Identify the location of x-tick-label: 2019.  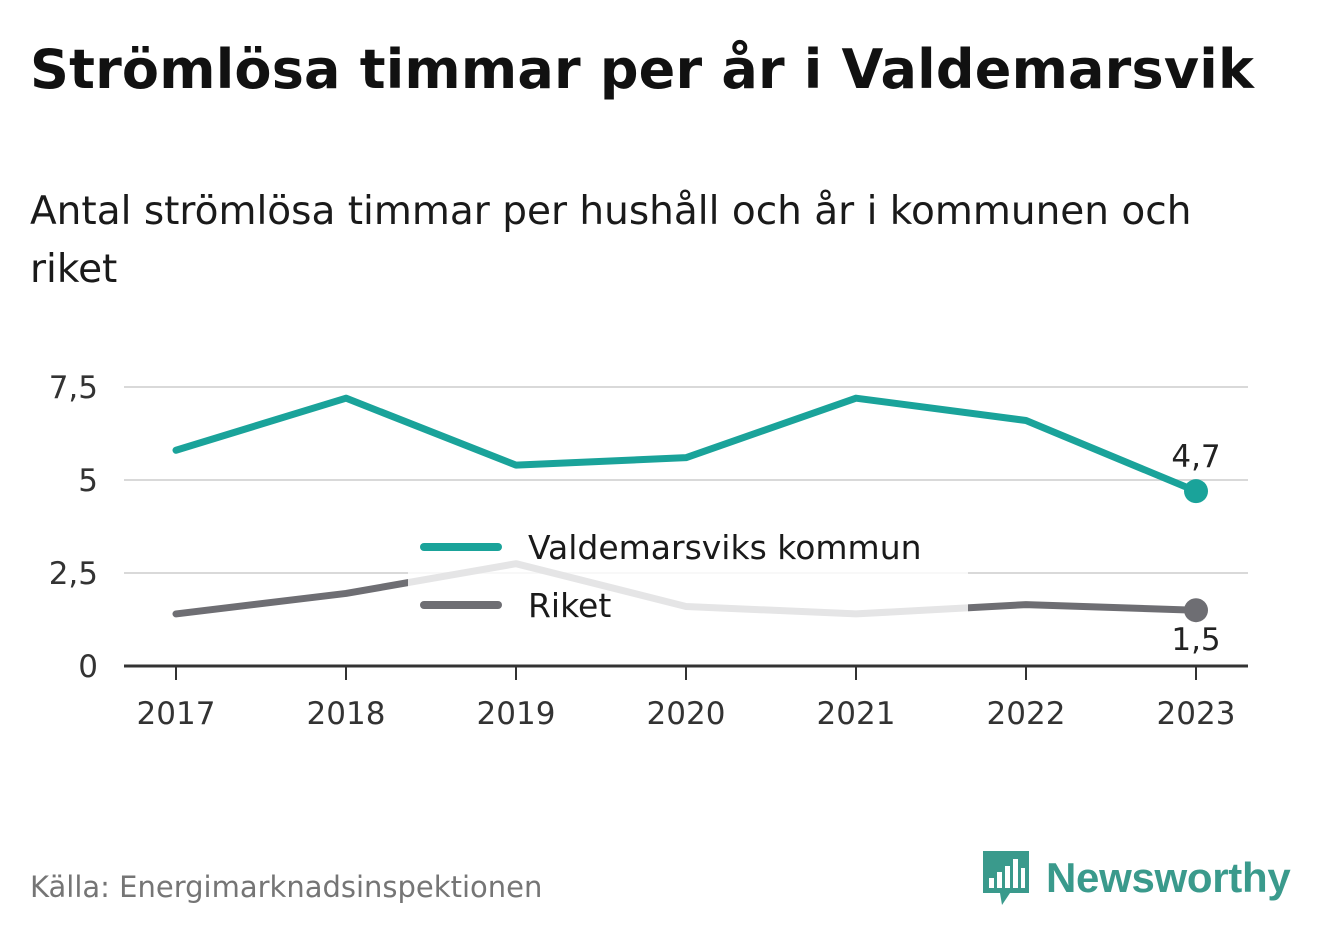
(516, 714).